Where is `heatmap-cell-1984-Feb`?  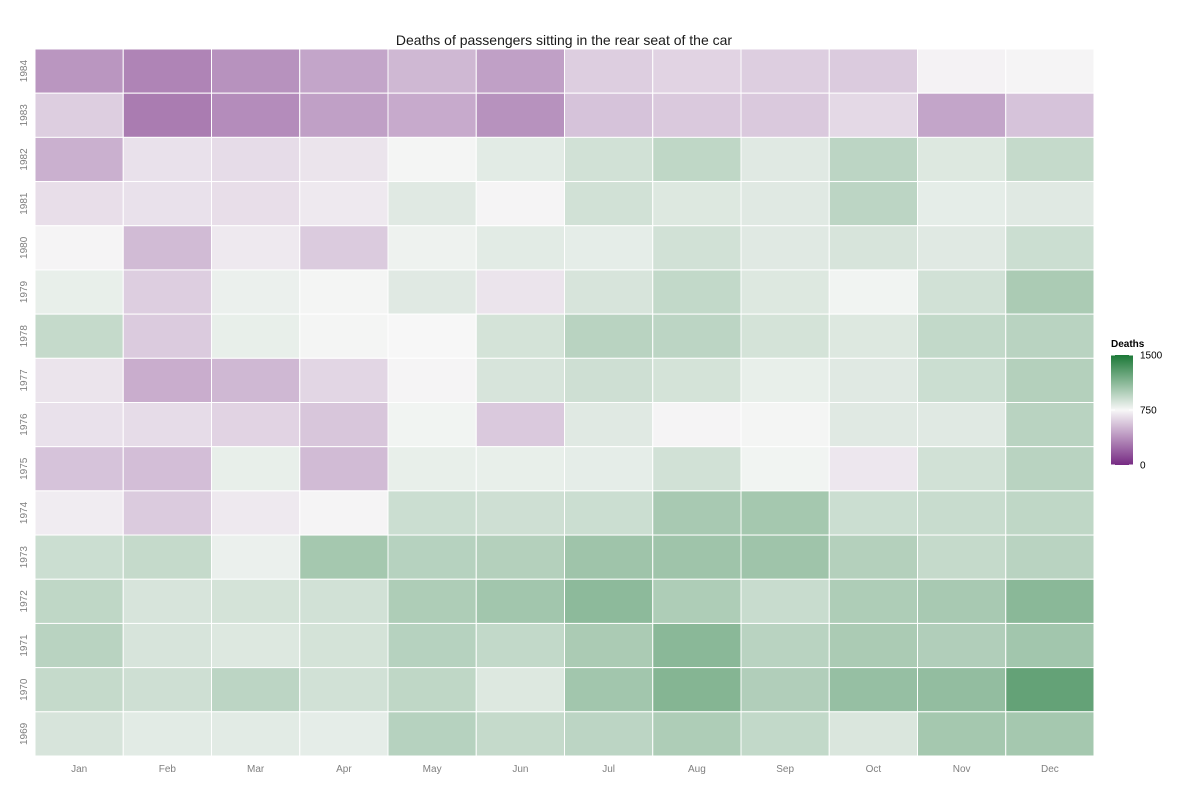
heatmap-cell-1984-Feb is located at coordinates (167, 71).